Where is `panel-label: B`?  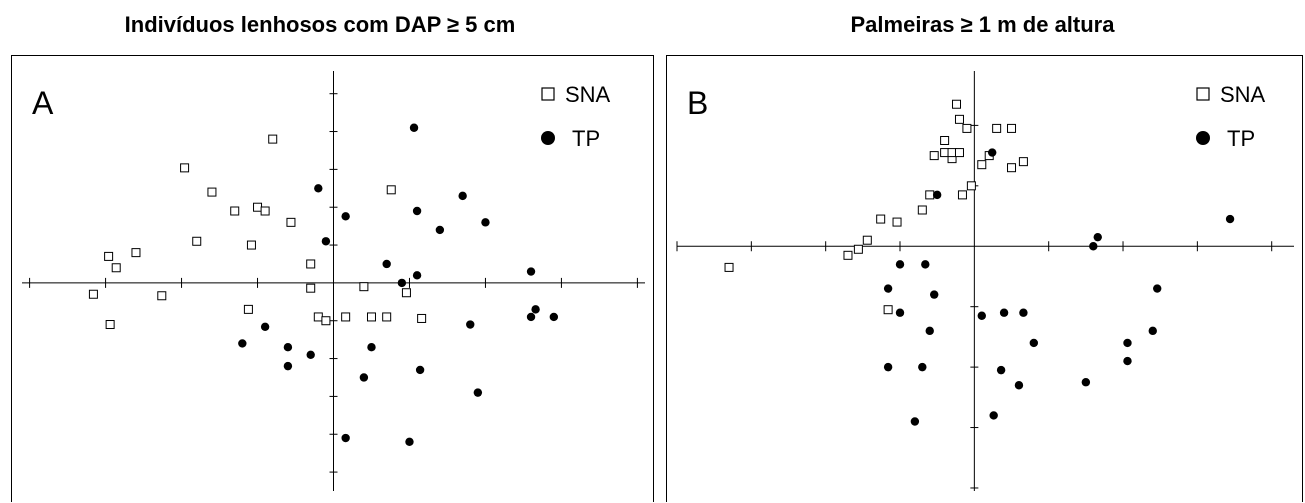 panel-label: B is located at coordinates (697, 103).